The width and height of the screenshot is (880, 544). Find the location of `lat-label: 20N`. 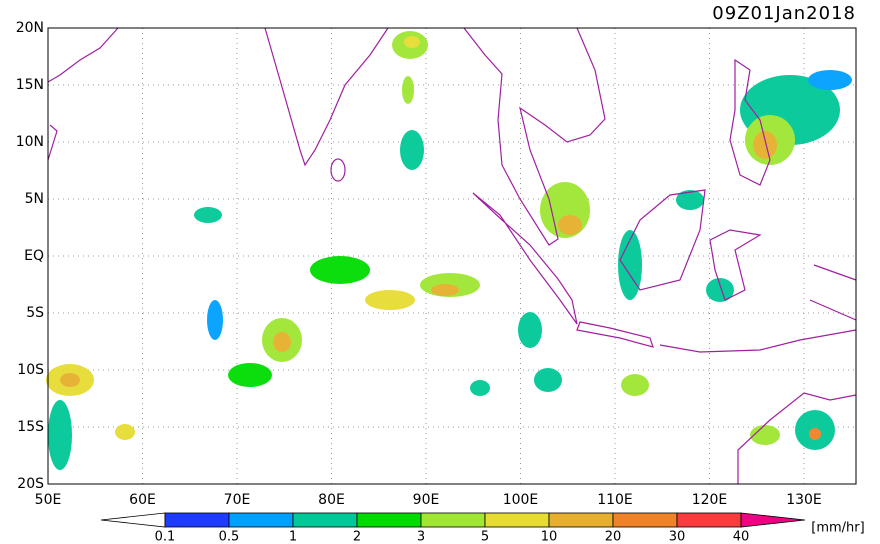

lat-label: 20N is located at coordinates (30, 28).